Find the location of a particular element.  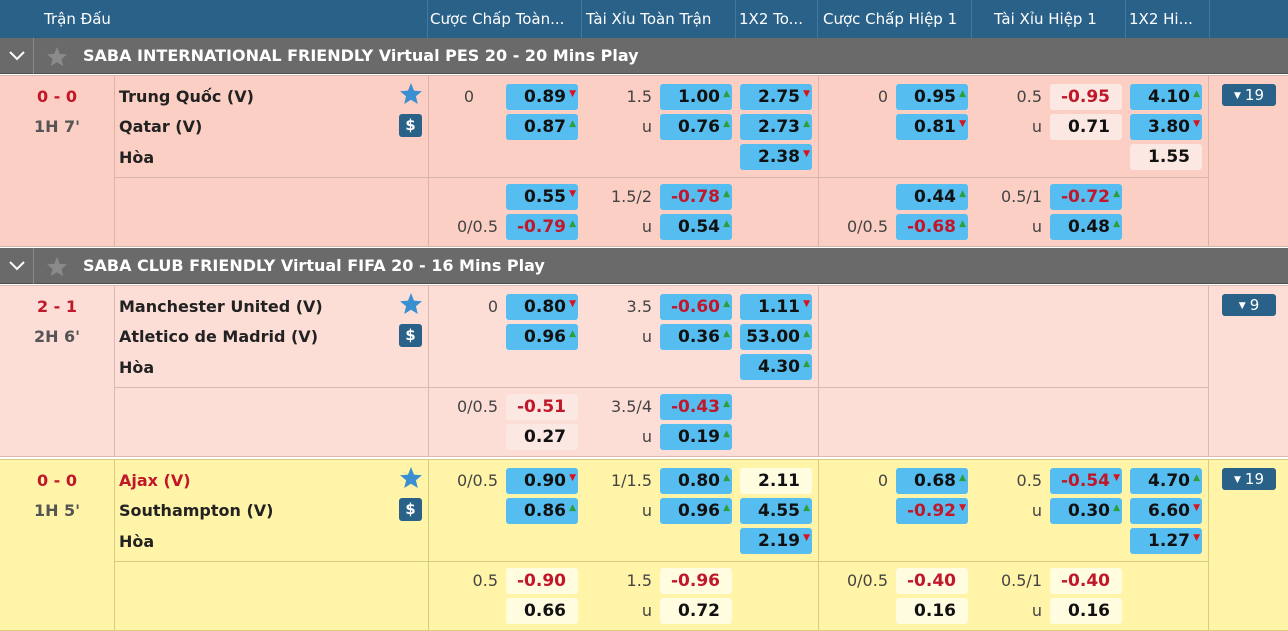

odds-button: -0.60 ▲ is located at coordinates (696, 307).